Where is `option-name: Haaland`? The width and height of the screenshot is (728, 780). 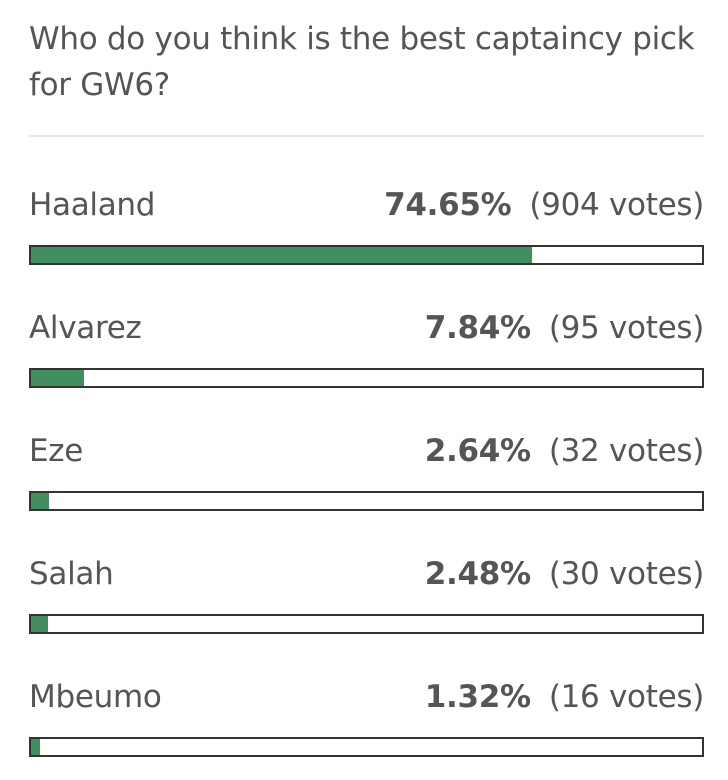
option-name: Haaland is located at coordinates (92, 205).